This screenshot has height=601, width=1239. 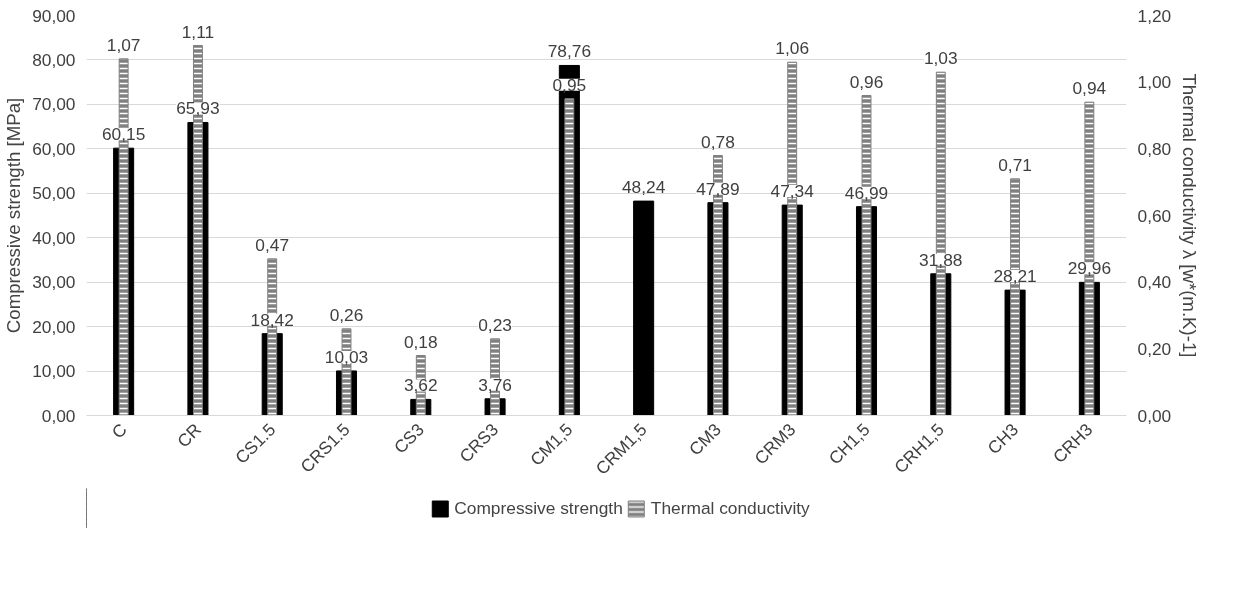 What do you see at coordinates (54, 237) in the screenshot?
I see `y-tick-label: 40,00` at bounding box center [54, 237].